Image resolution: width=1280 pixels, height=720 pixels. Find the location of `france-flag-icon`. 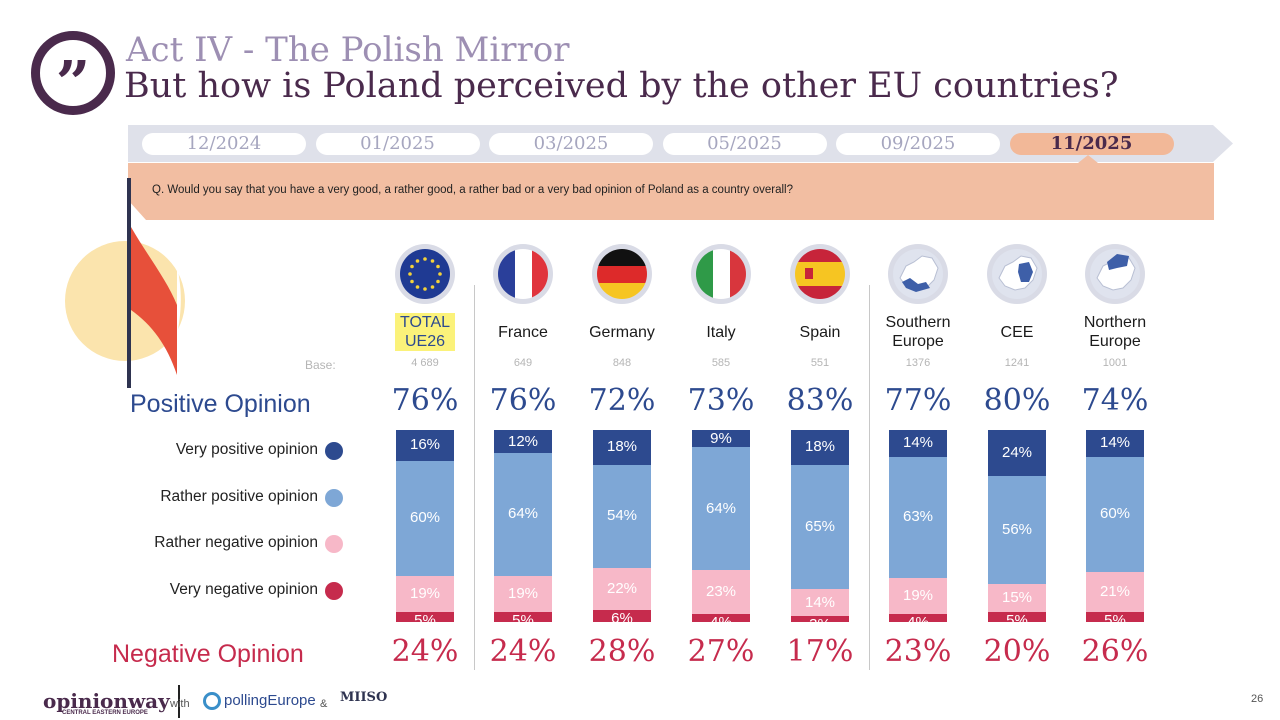

france-flag-icon is located at coordinates (523, 274).